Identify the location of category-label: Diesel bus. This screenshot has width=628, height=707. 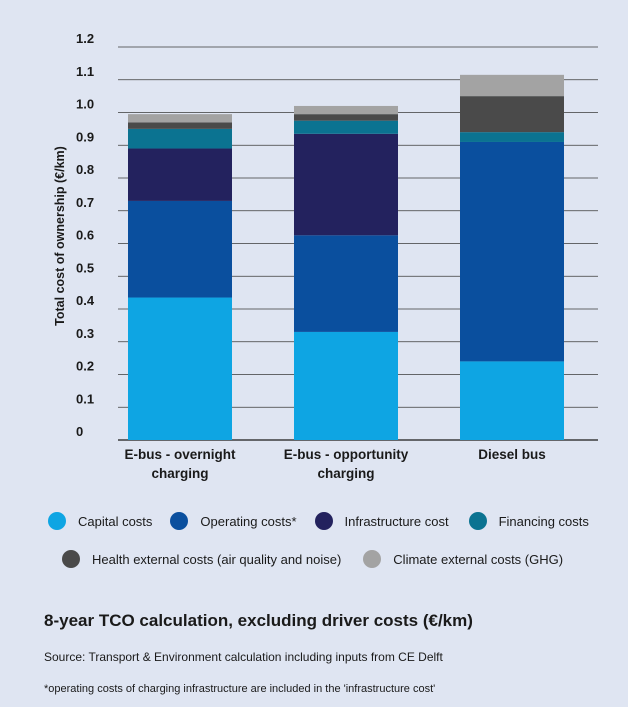
(512, 454).